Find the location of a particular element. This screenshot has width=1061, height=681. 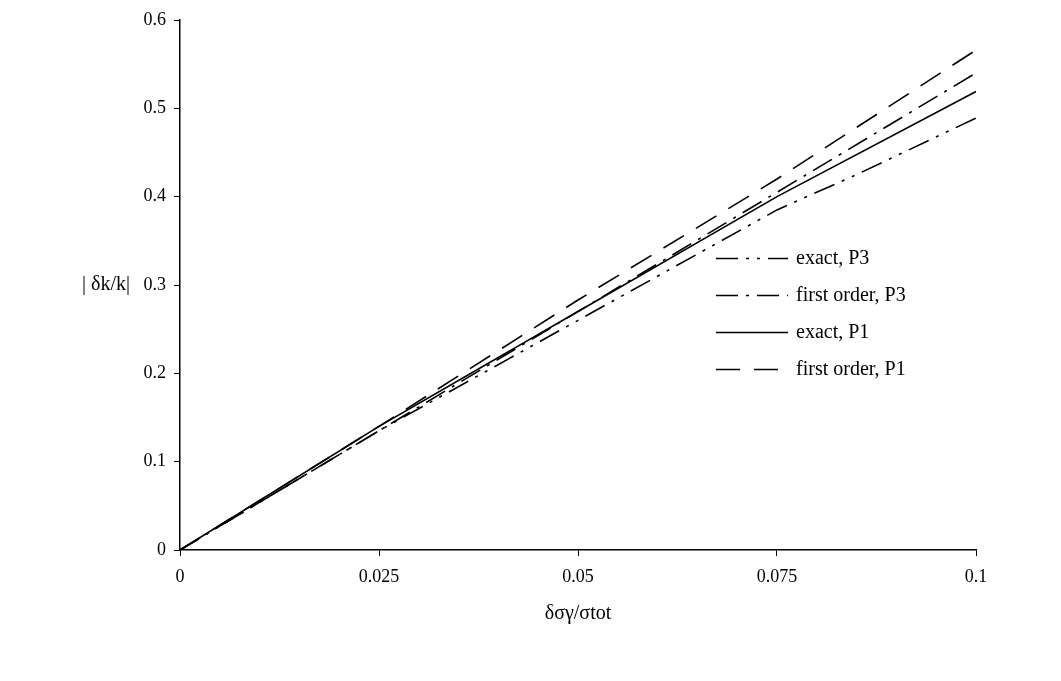

y-tick-label: 0.5 is located at coordinates (154, 107).